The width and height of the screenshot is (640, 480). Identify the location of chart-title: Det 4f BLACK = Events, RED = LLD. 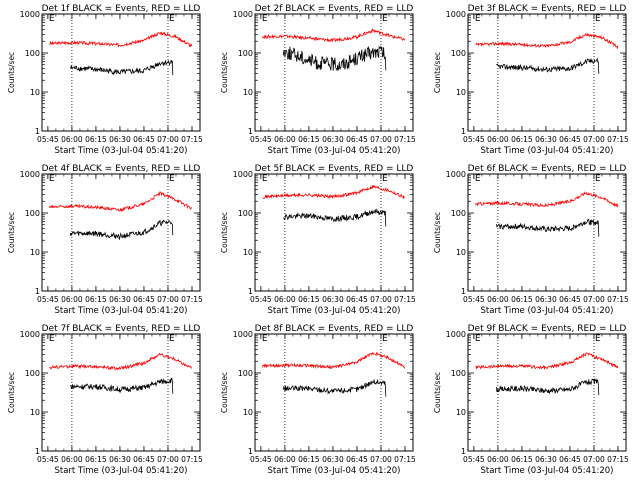
(121, 169).